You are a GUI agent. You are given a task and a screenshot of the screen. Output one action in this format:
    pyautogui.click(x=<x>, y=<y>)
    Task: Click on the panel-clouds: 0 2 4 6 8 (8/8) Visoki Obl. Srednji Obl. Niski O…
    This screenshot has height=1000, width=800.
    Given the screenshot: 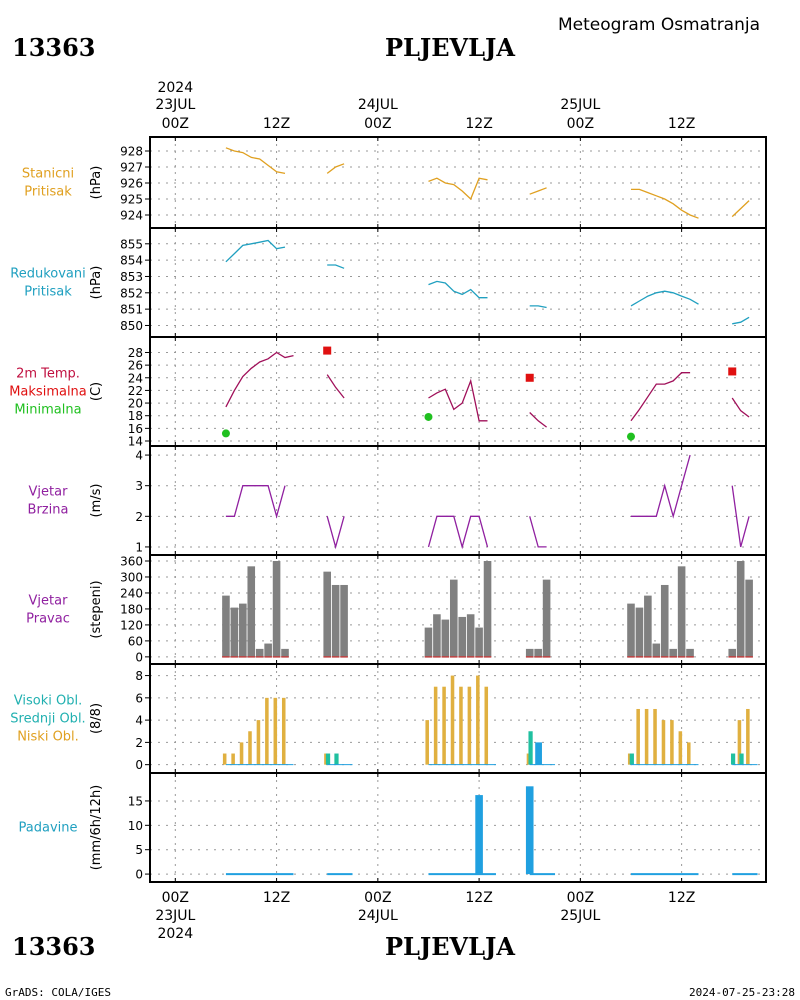 What is the action you would take?
    pyautogui.click(x=388, y=718)
    